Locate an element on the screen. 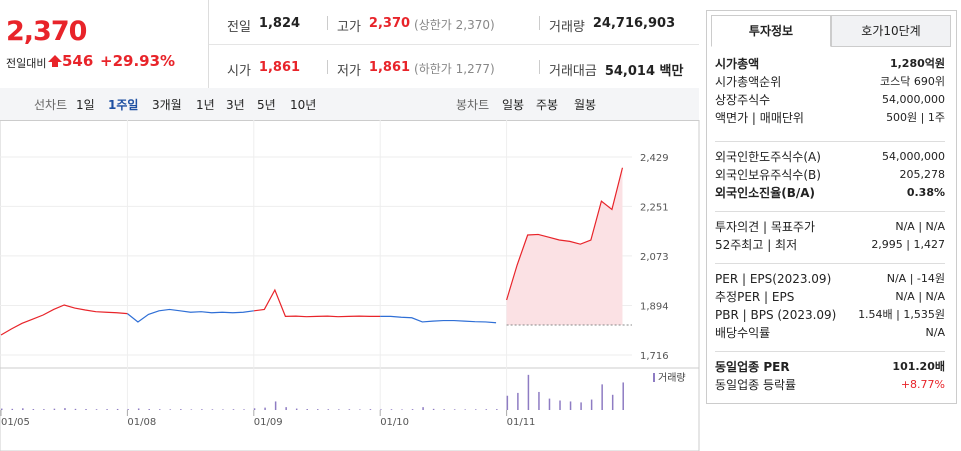  info-value: 코스닥 690위 is located at coordinates (912, 81).